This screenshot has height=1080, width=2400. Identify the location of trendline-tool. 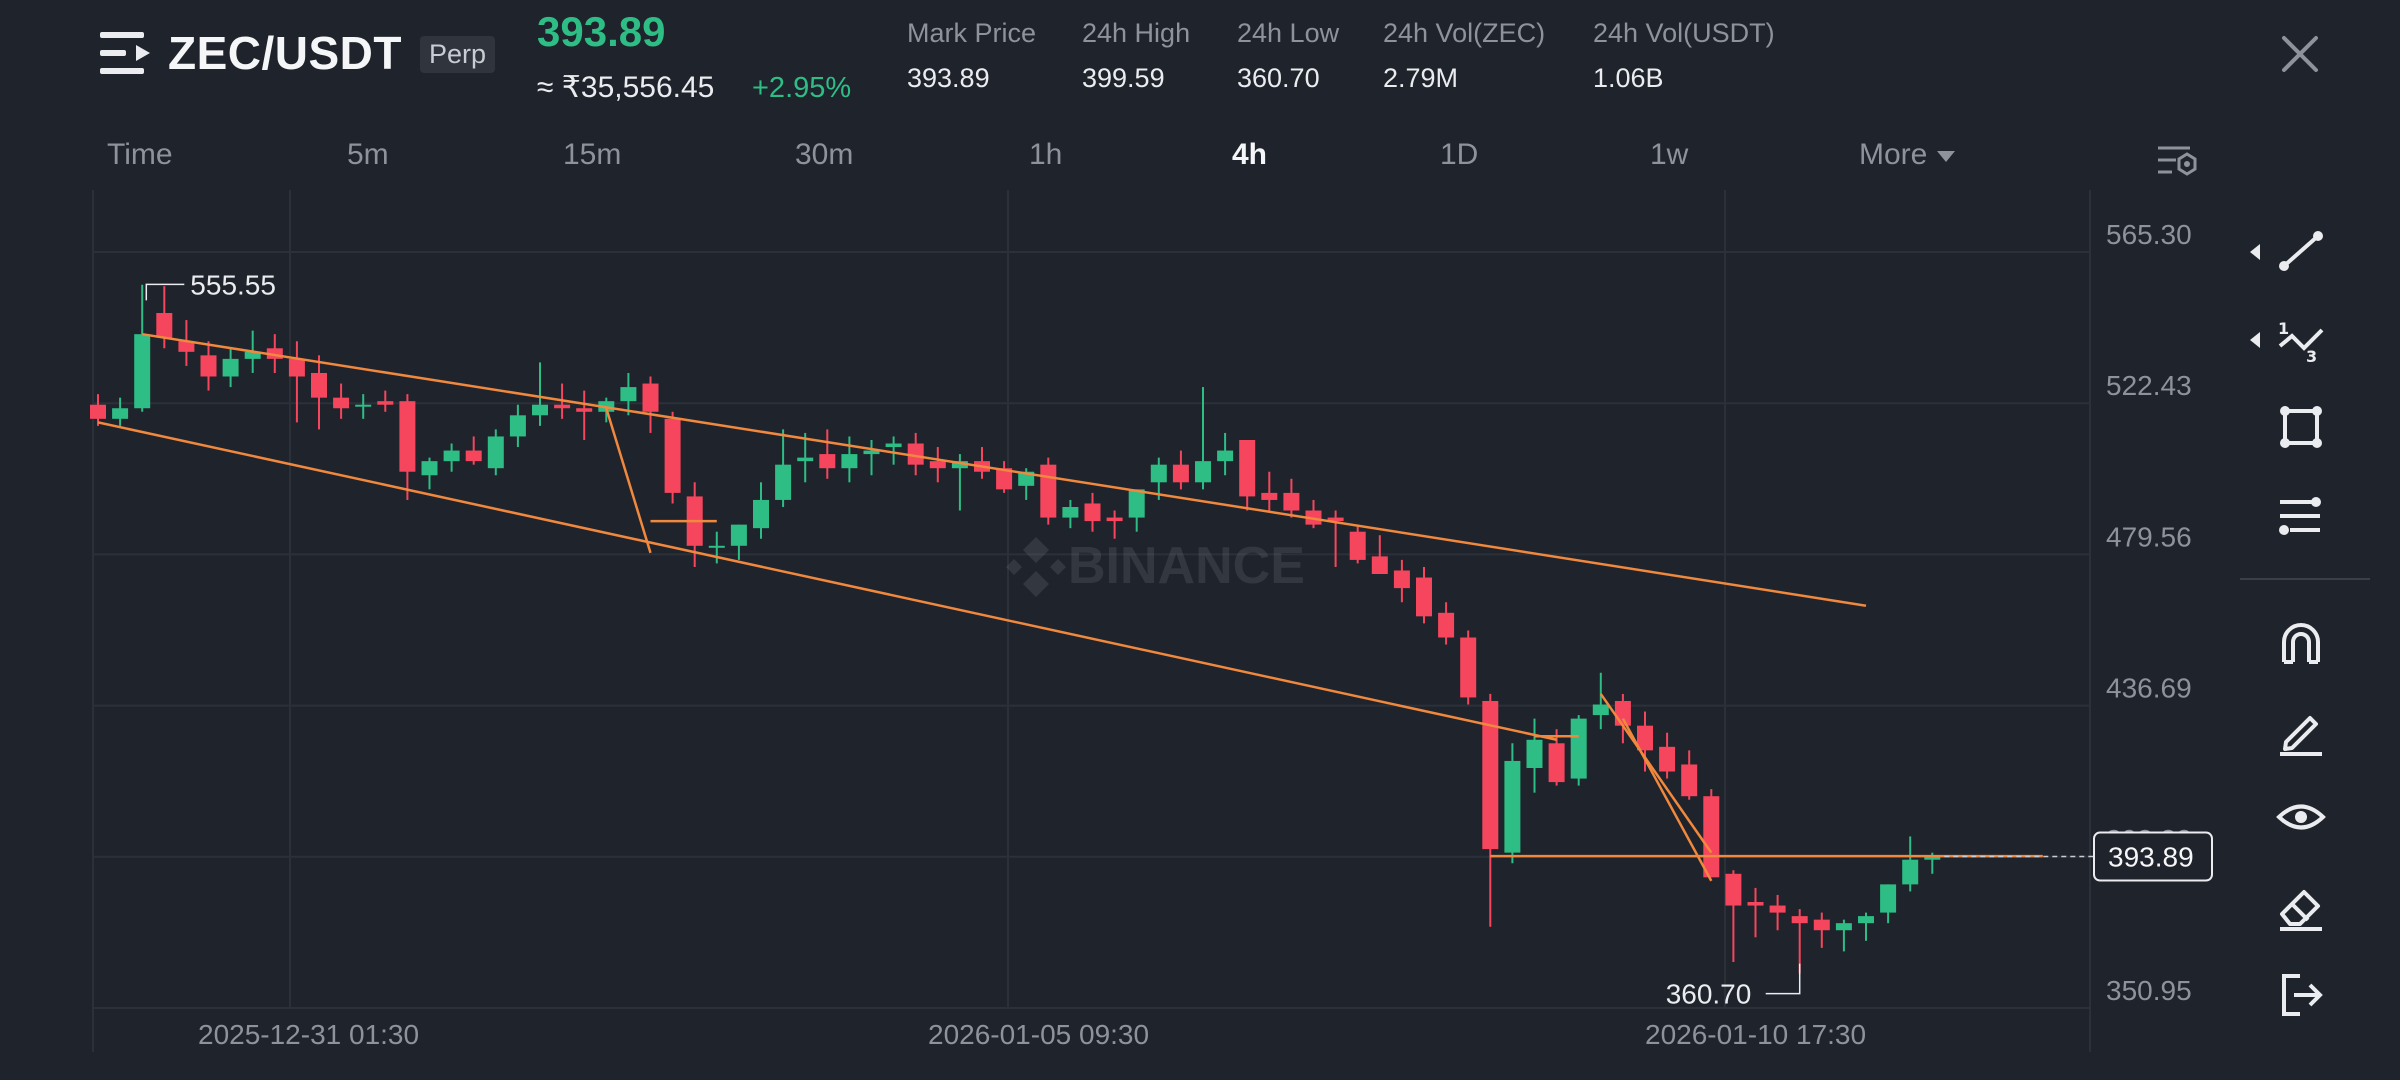
(2310, 250).